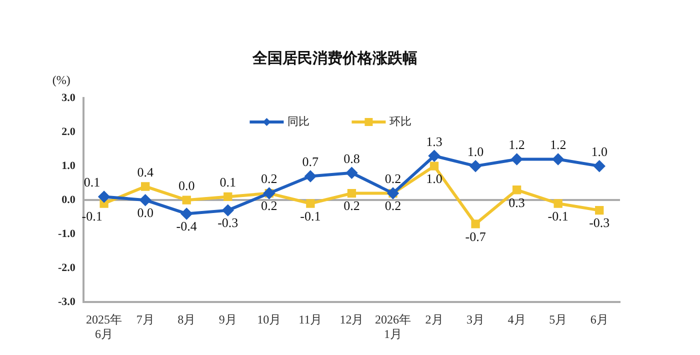 Image resolution: width=700 pixels, height=355 pixels. Describe the element at coordinates (104, 326) in the screenshot. I see `x-tick-label: 2025年 6月` at that location.